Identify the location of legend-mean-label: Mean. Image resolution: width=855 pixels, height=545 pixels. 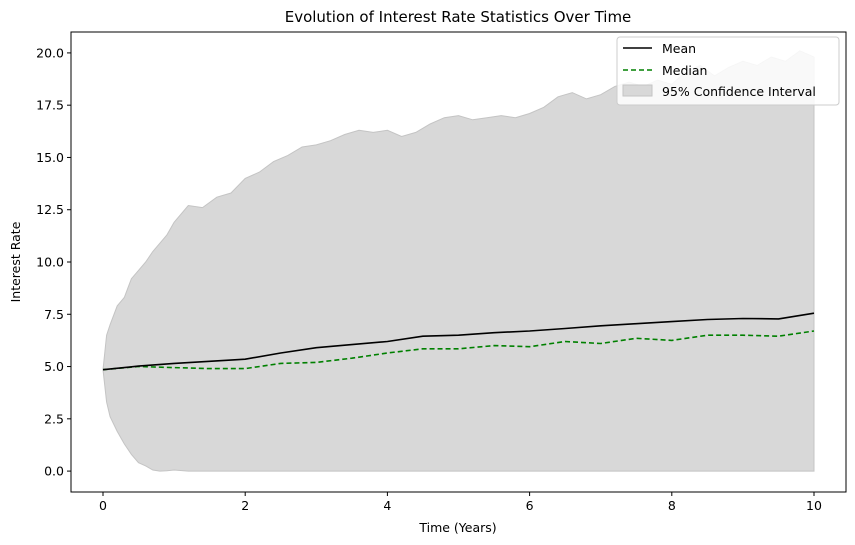
(679, 48).